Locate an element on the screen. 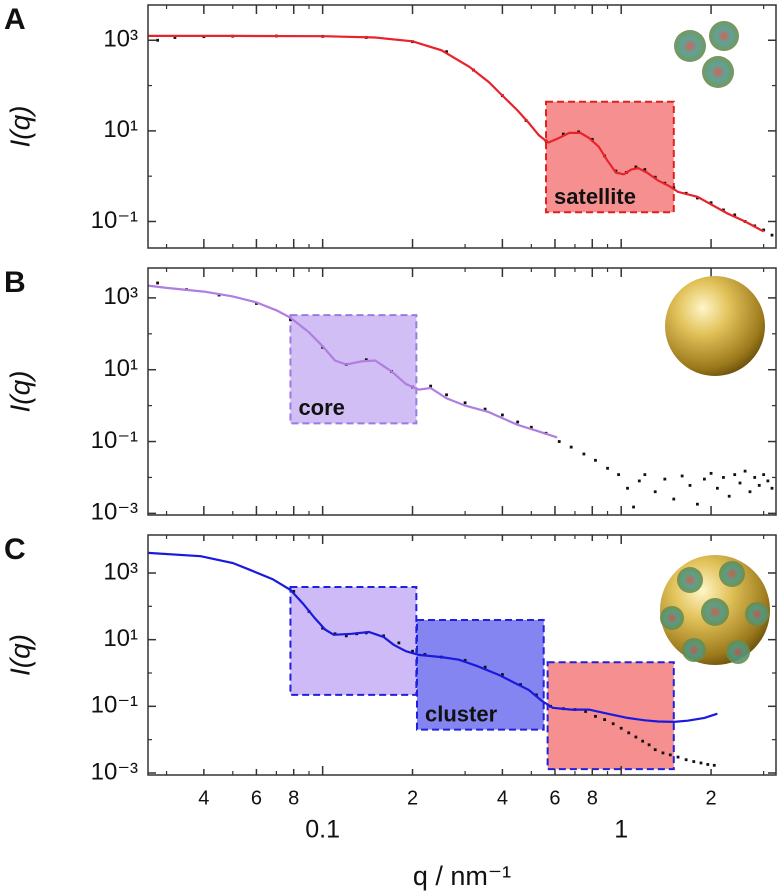 Image resolution: width=779 pixels, height=896 pixels. x-tick-label: 6 is located at coordinates (554, 798).